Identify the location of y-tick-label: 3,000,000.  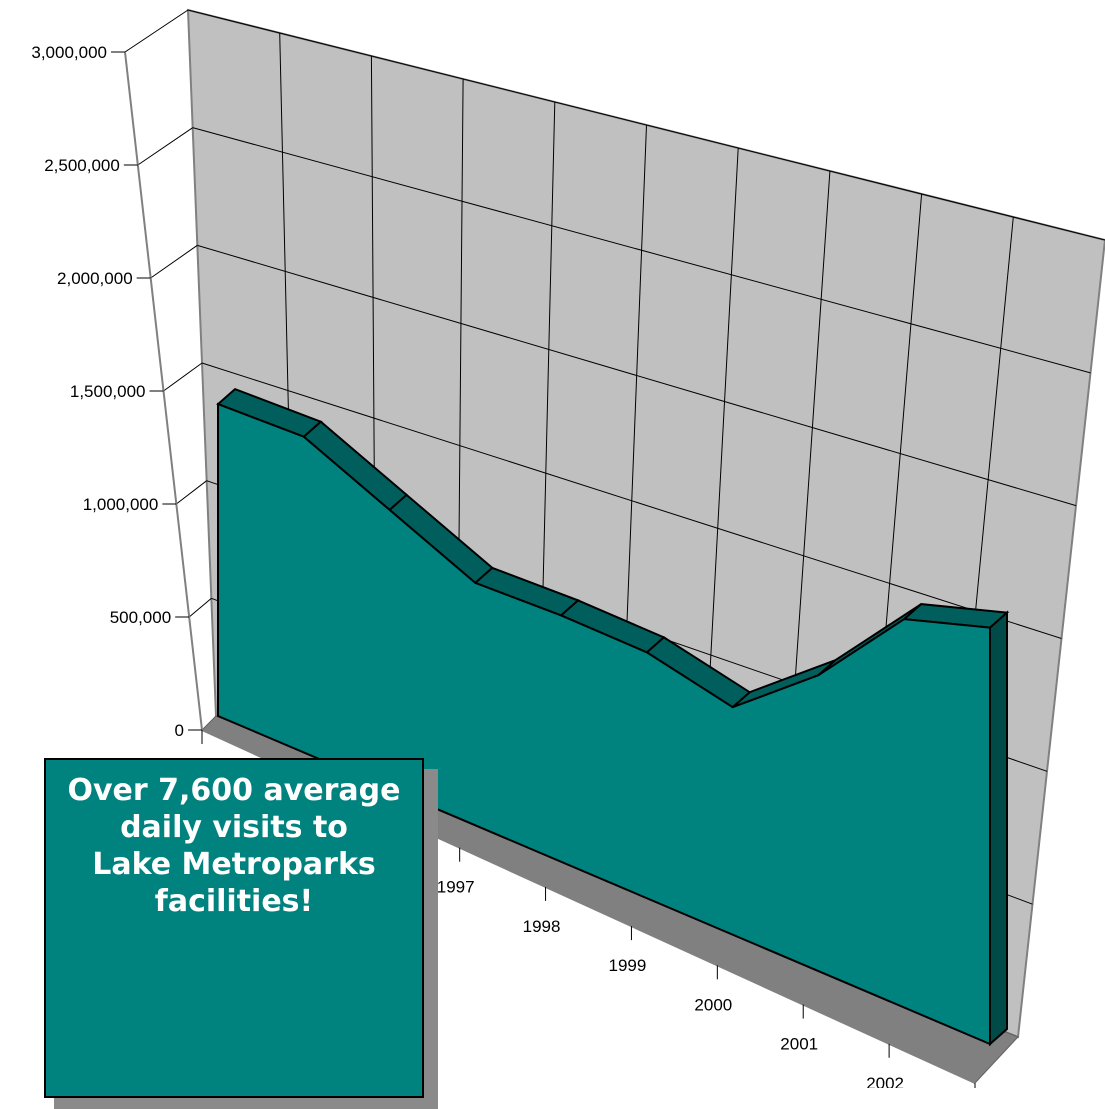
(69, 52).